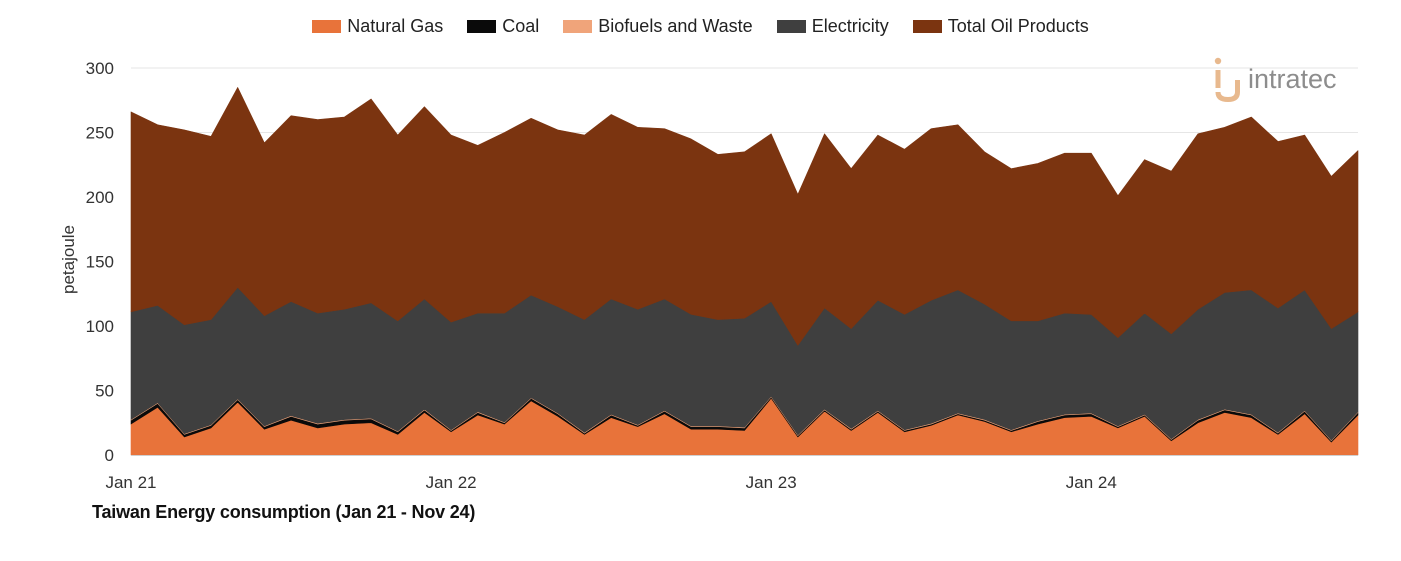 The height and width of the screenshot is (561, 1401). What do you see at coordinates (1018, 26) in the screenshot?
I see `legend-label-total-oil: Total Oil Products` at bounding box center [1018, 26].